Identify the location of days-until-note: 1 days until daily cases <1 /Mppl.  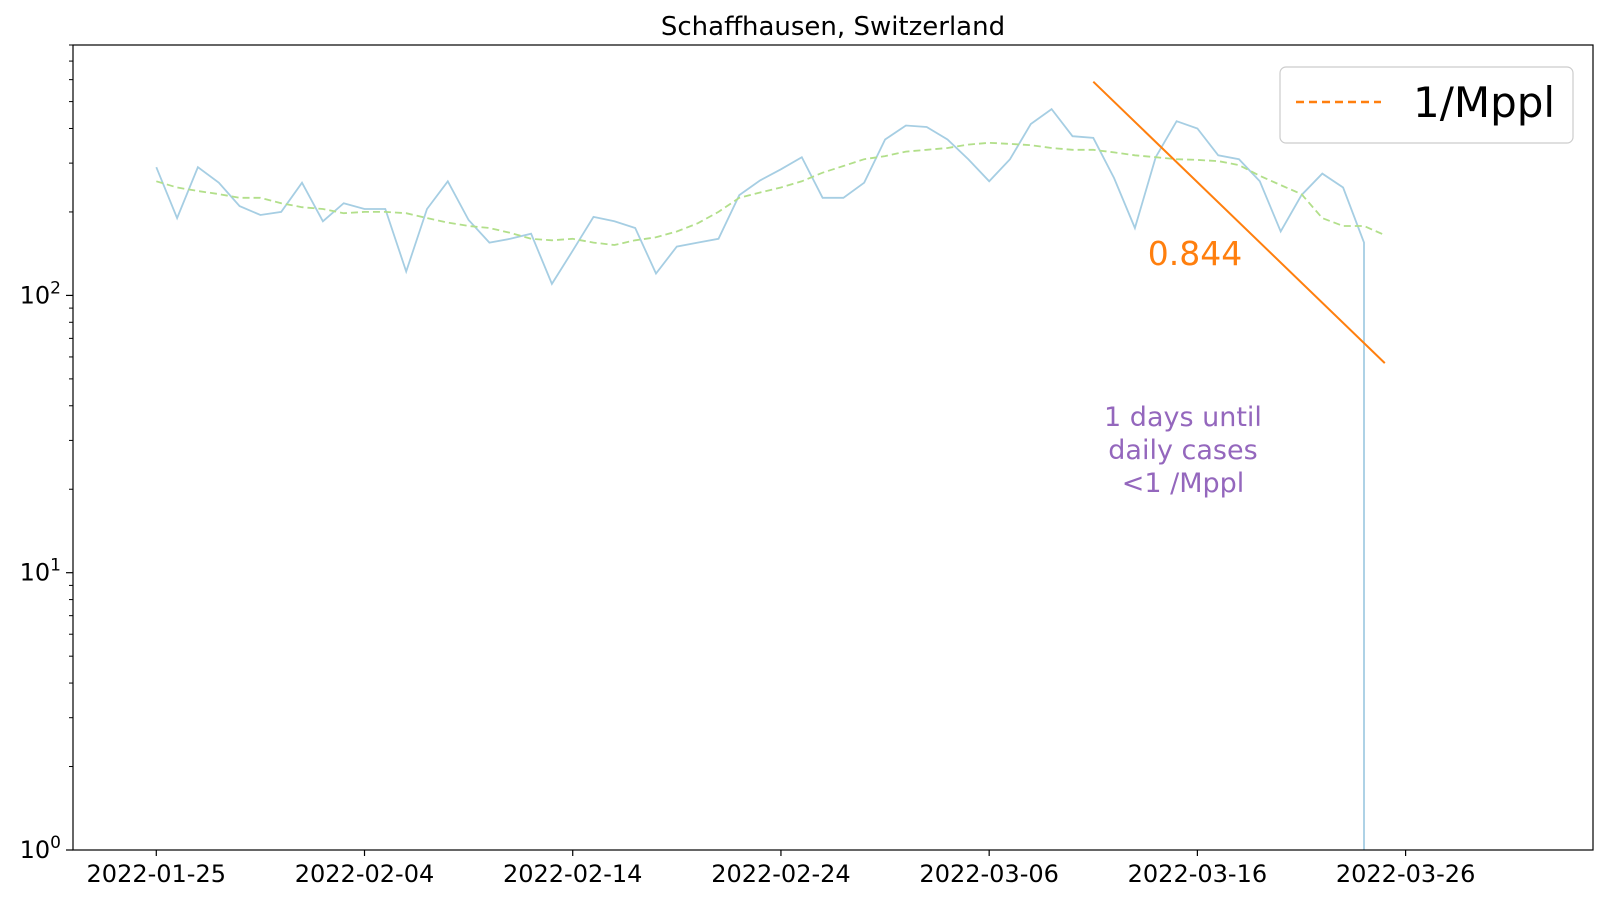
(1183, 450).